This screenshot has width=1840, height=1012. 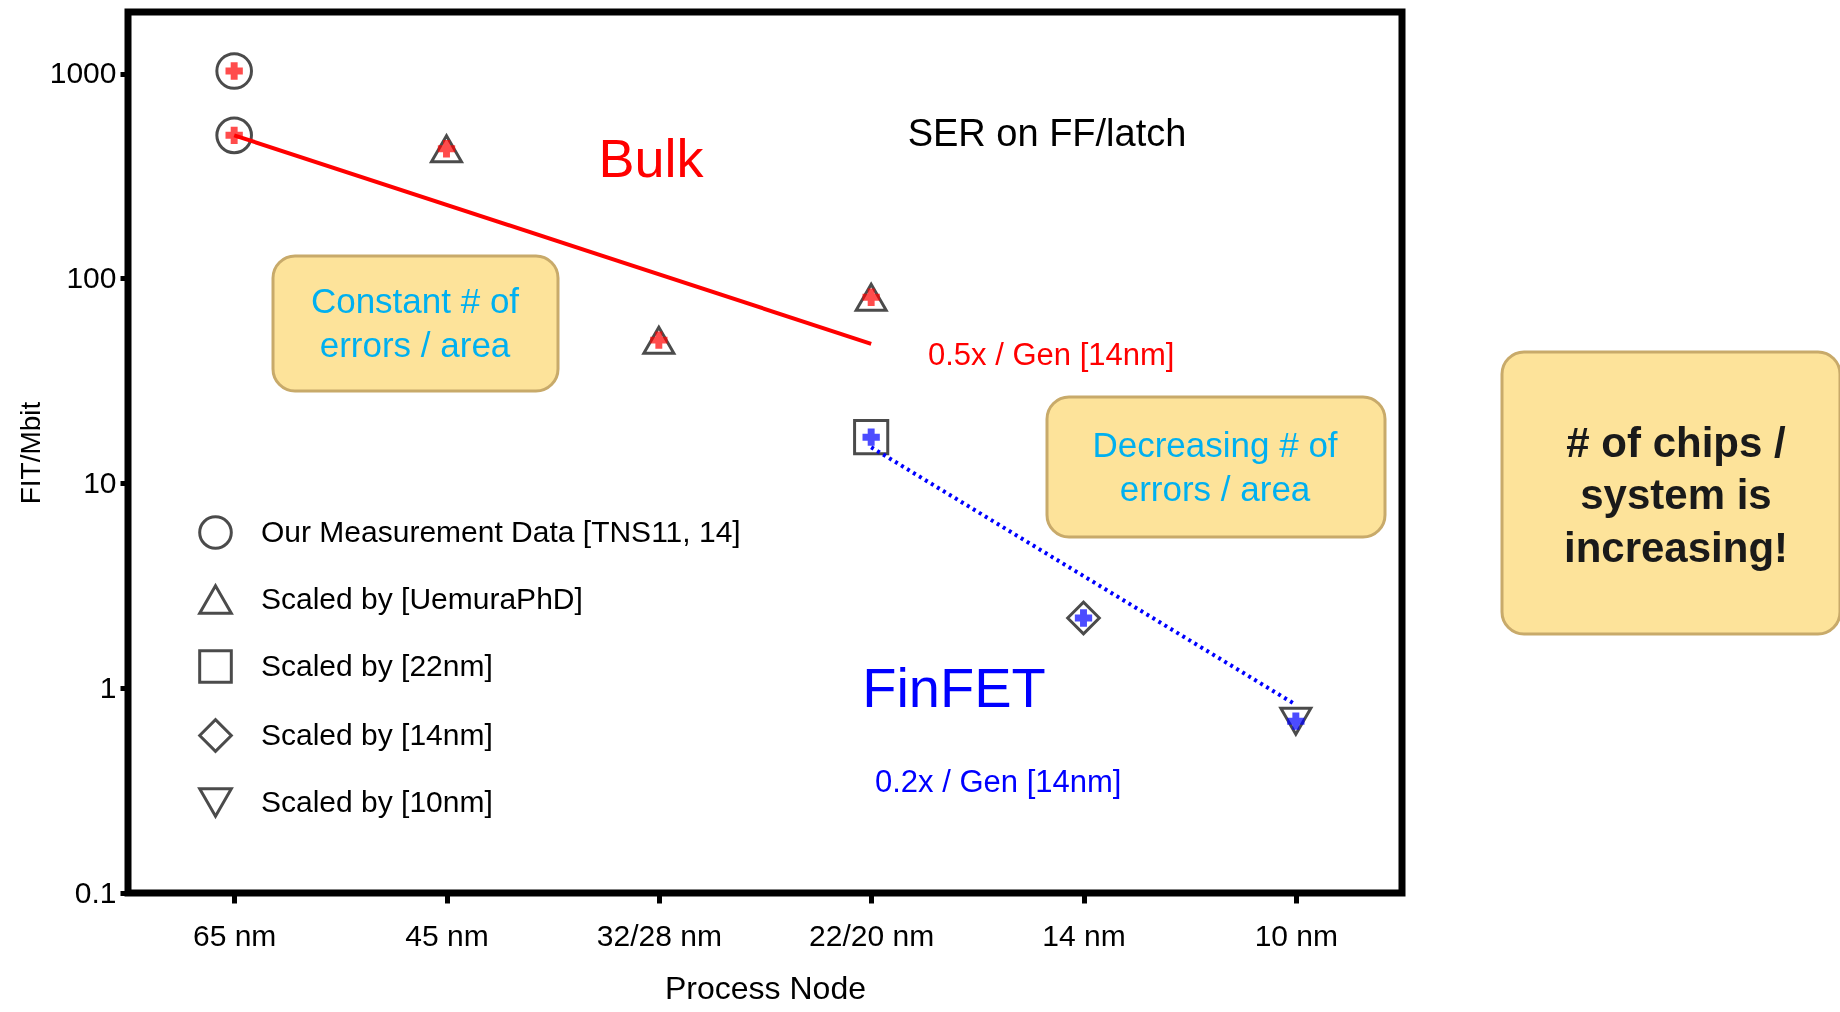 I want to click on x-tick-label: 10 nm, so click(x=1296, y=935).